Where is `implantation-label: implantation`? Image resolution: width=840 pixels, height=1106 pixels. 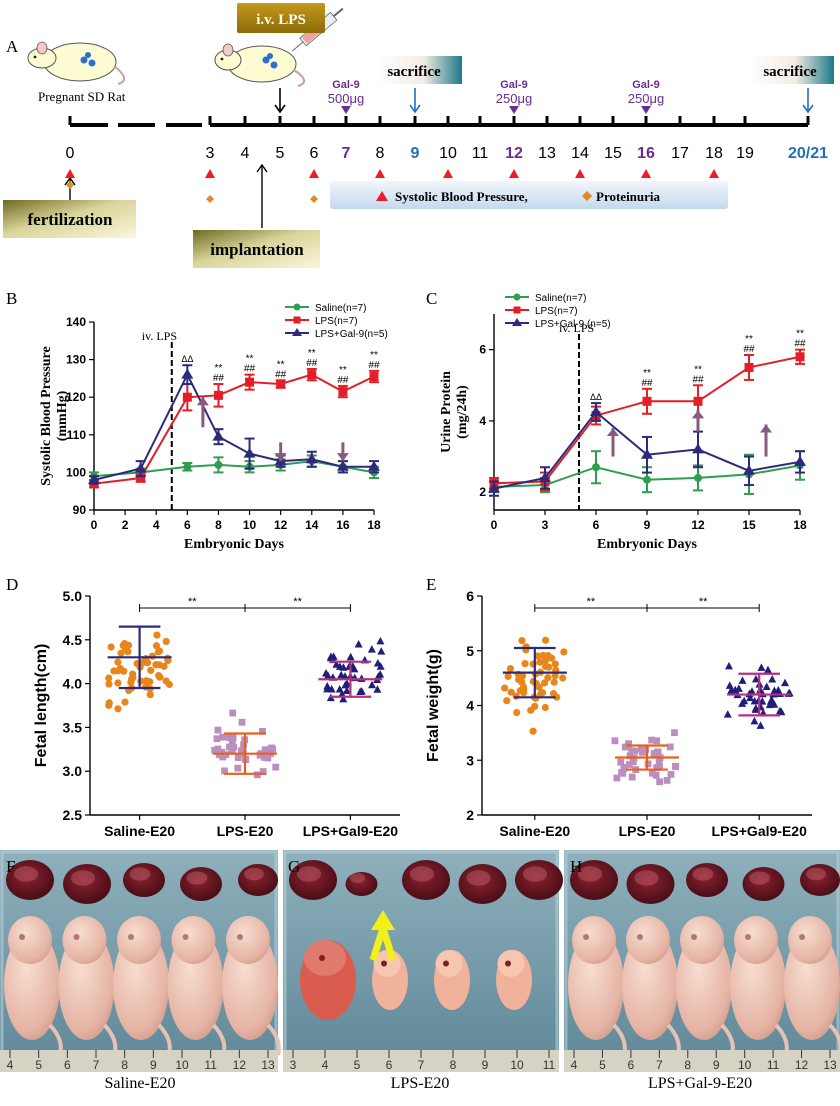 implantation-label: implantation is located at coordinates (257, 249).